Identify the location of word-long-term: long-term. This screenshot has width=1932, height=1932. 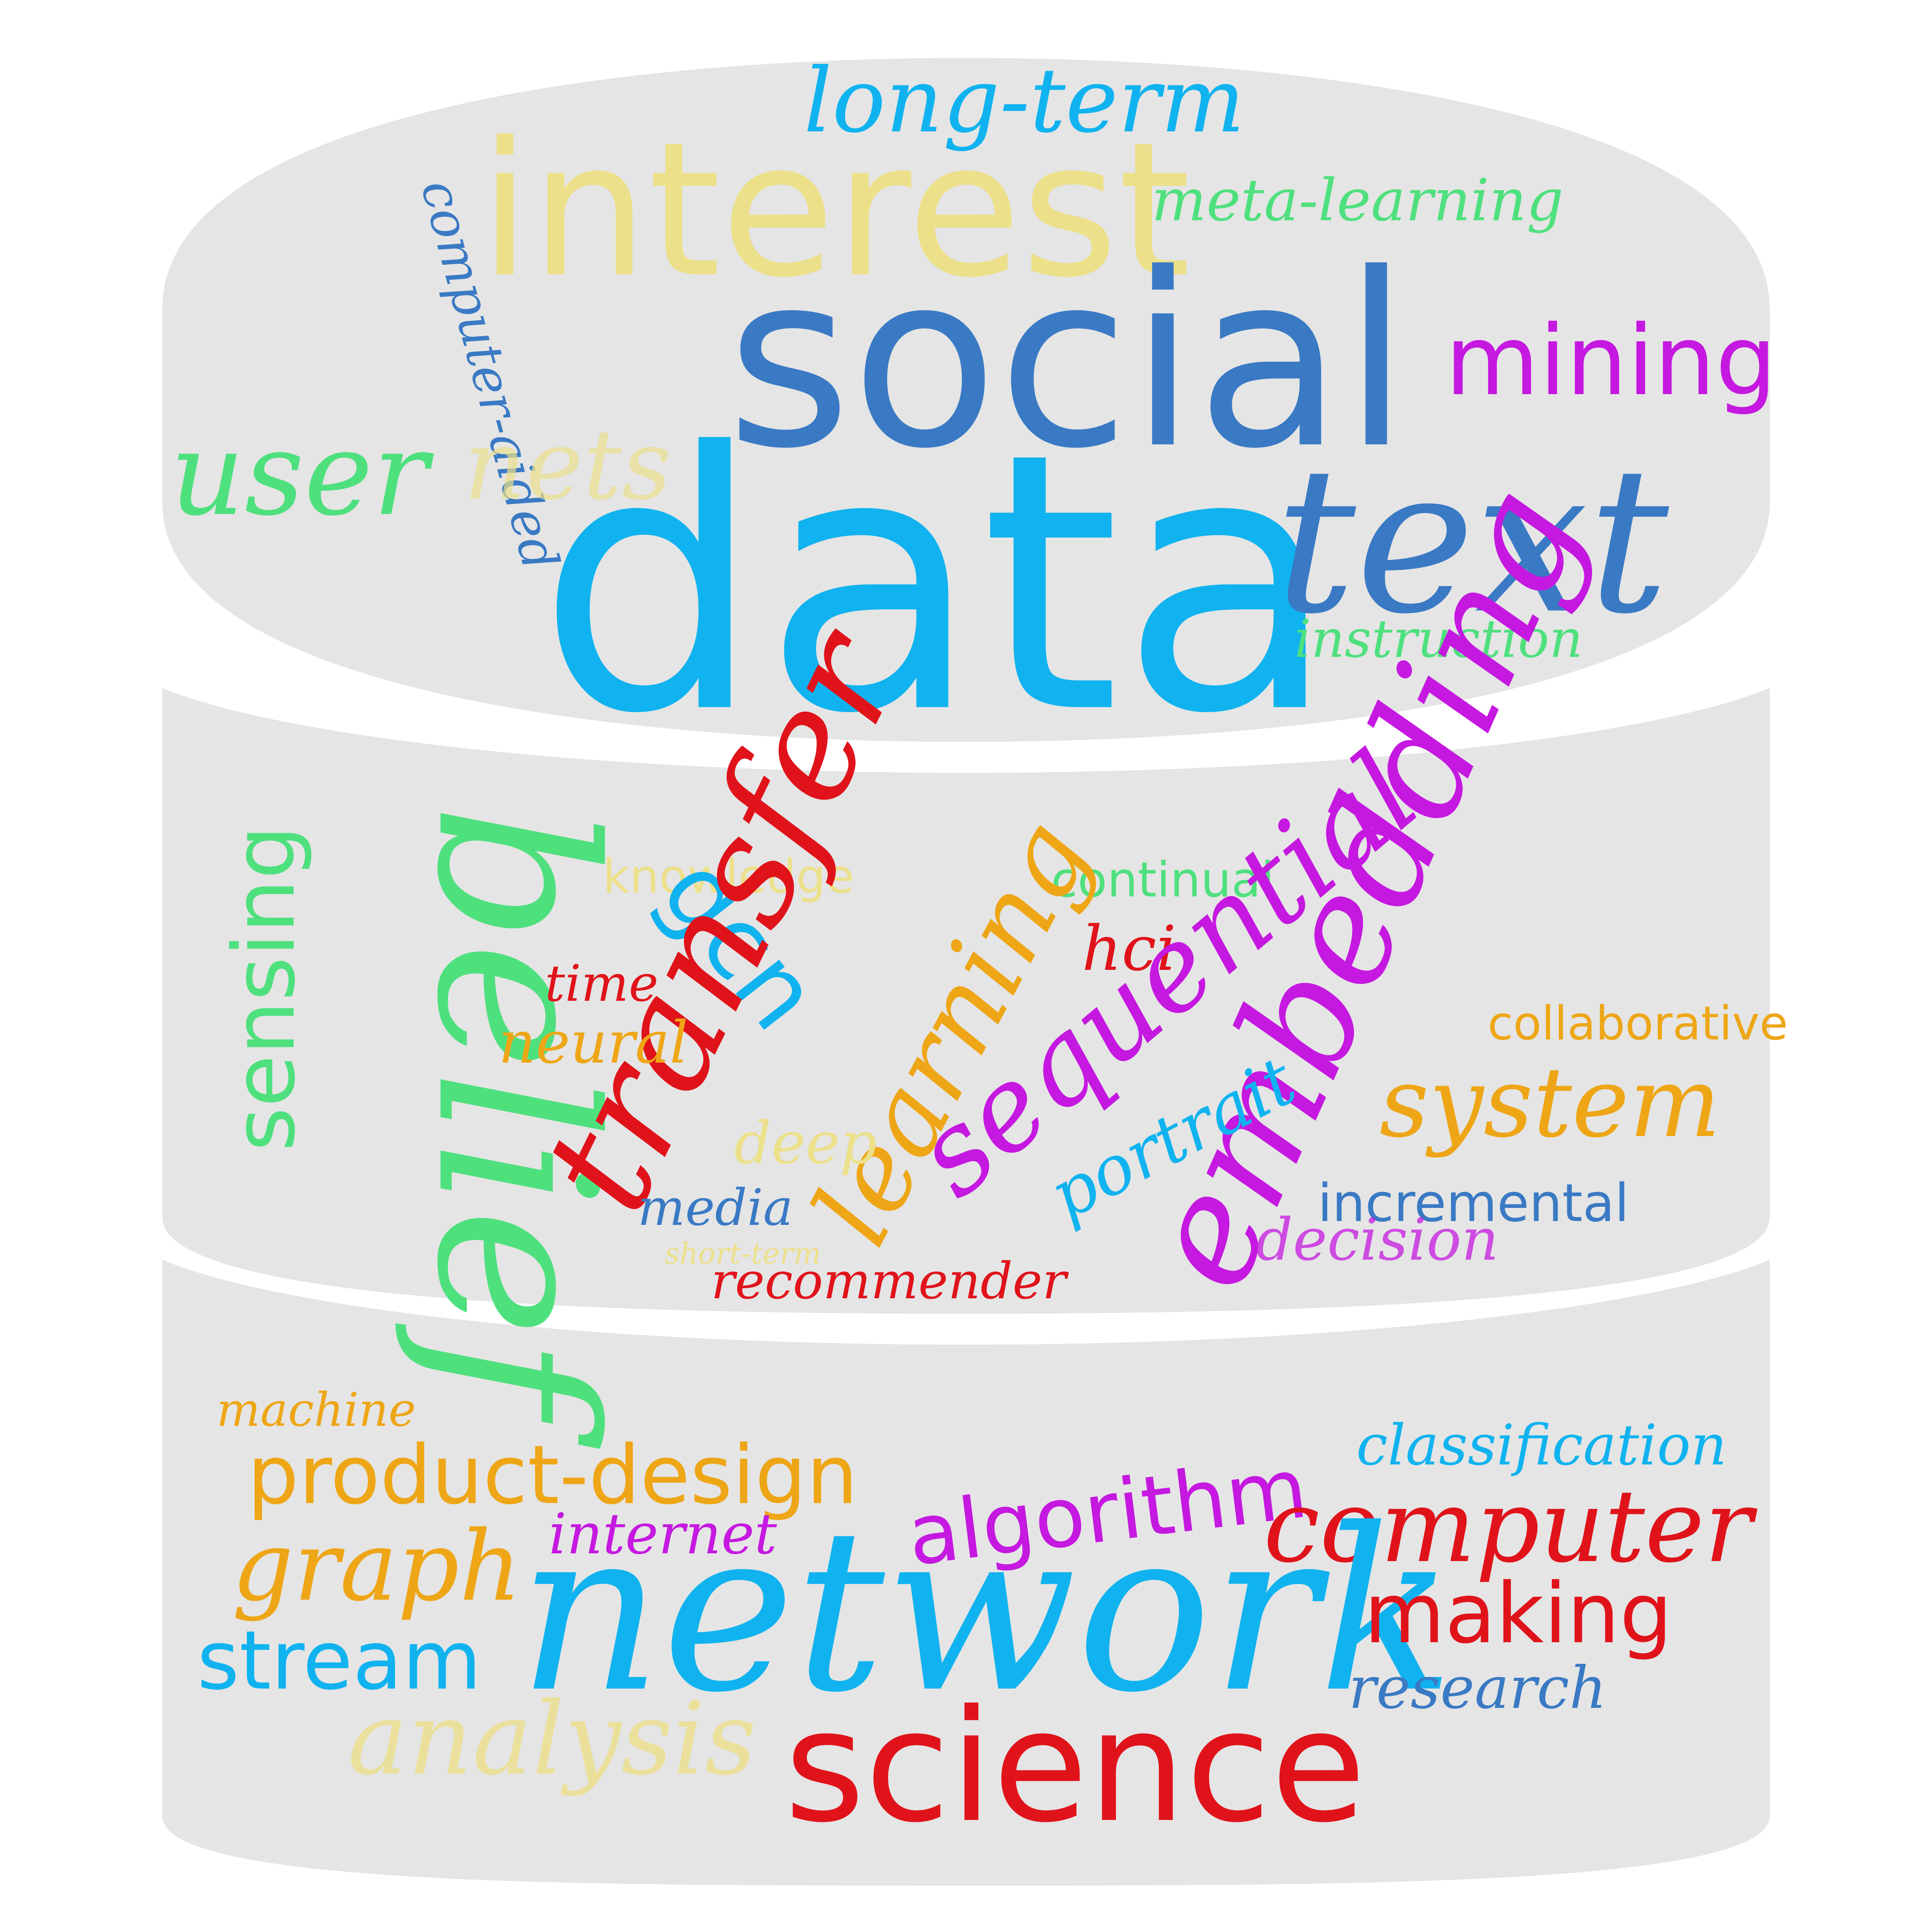
(1024, 101).